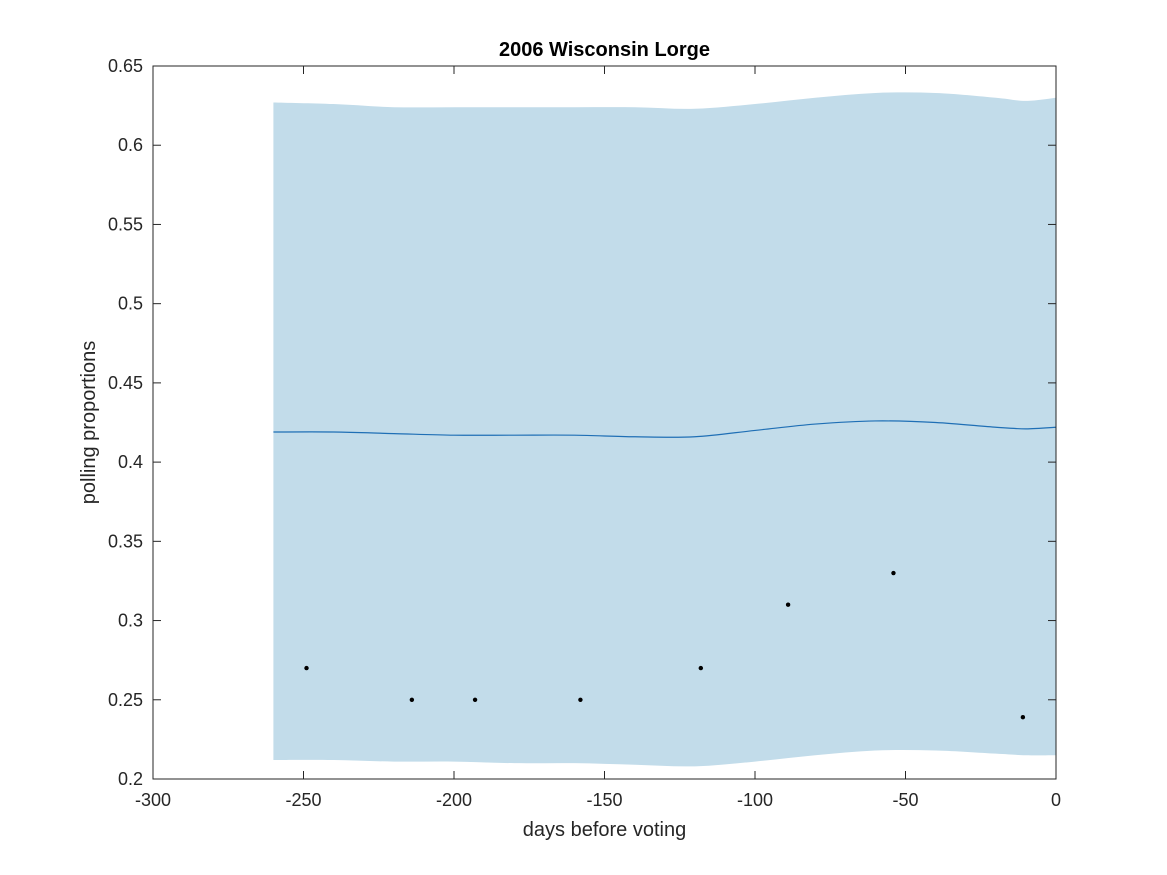 The width and height of the screenshot is (1167, 875). I want to click on y-axis-label: polling proportions, so click(89, 422).